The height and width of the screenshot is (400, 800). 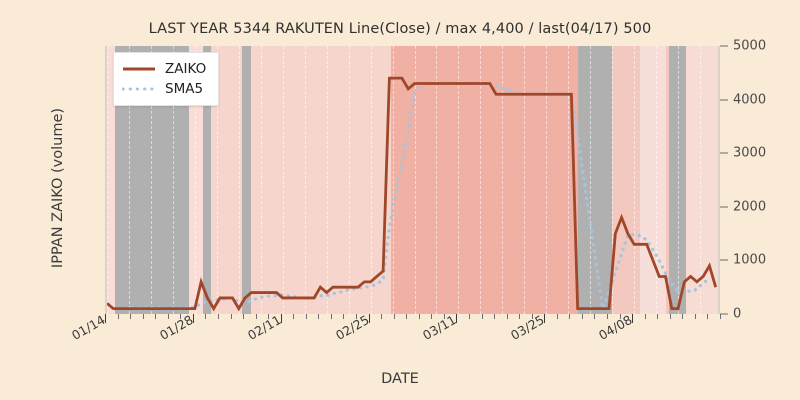 What do you see at coordinates (750, 260) in the screenshot?
I see `y-tick-label: 1000` at bounding box center [750, 260].